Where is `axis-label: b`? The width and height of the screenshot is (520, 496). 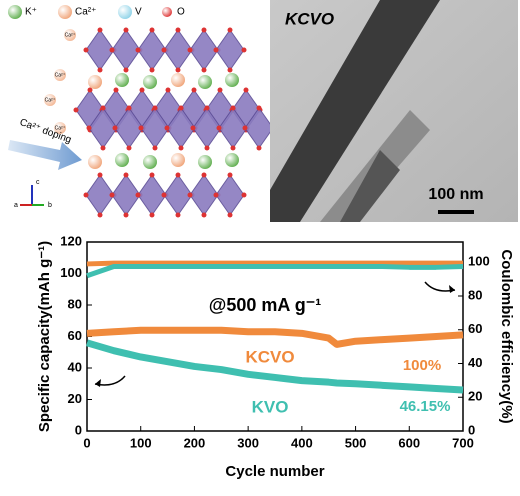 axis-label: b is located at coordinates (50, 205).